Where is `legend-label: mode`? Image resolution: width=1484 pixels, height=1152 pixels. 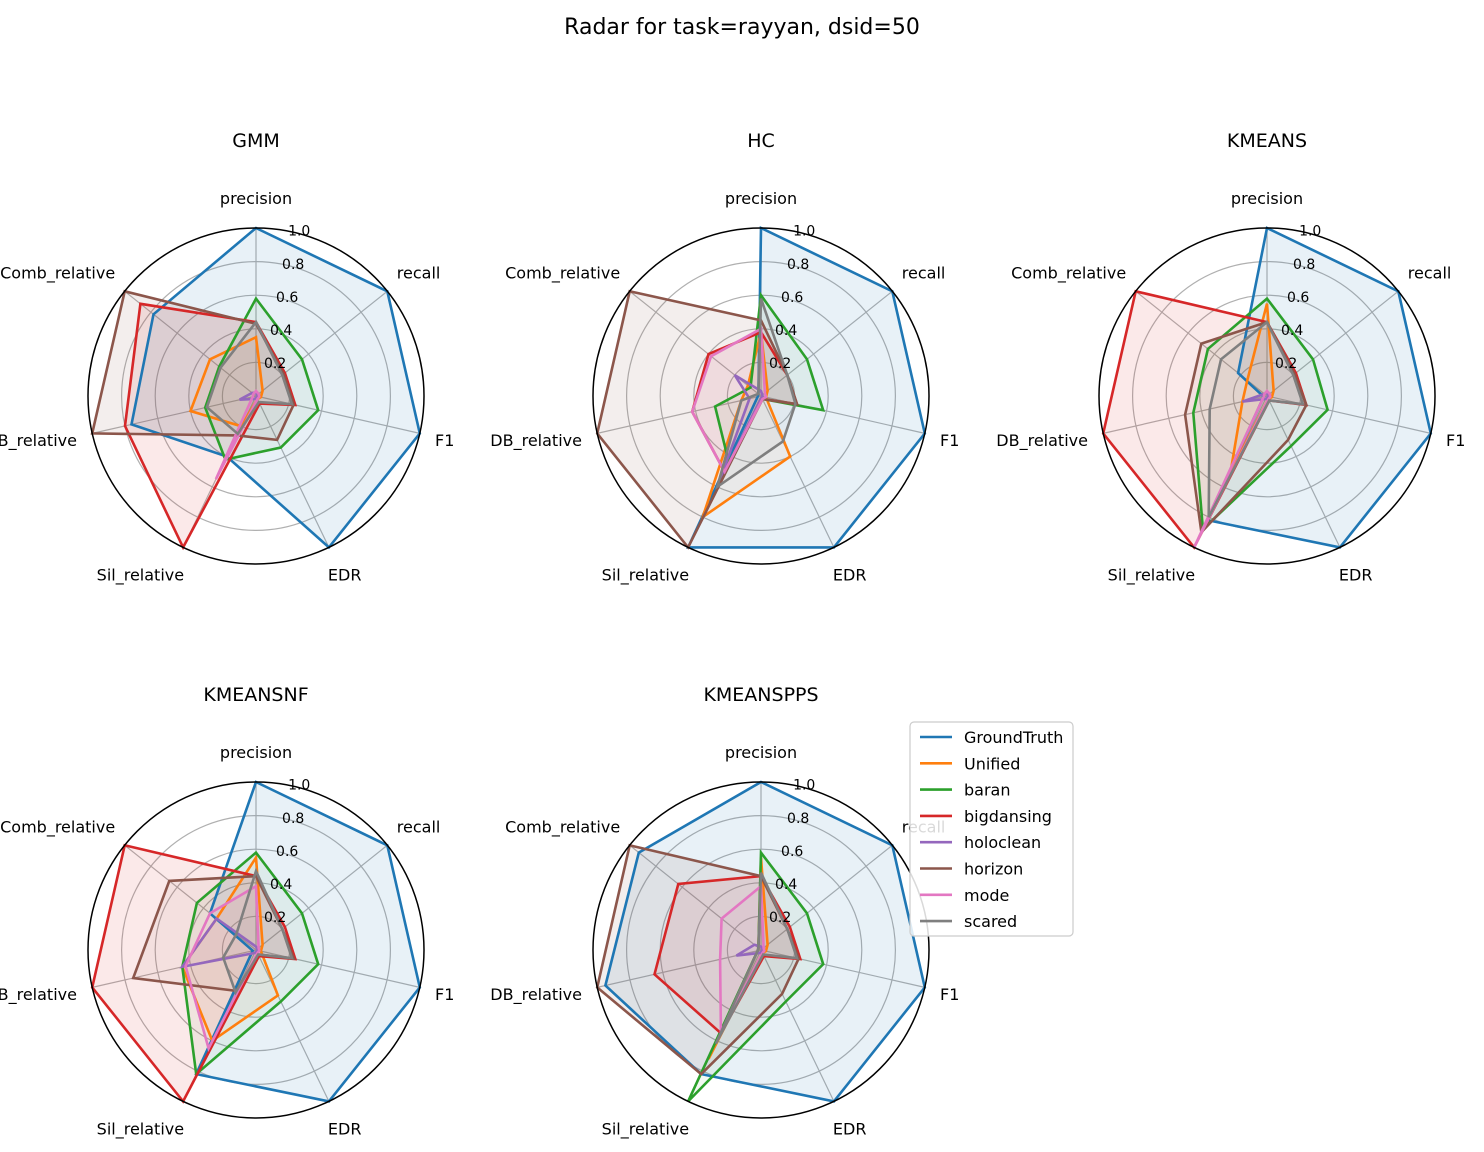 legend-label: mode is located at coordinates (986, 895).